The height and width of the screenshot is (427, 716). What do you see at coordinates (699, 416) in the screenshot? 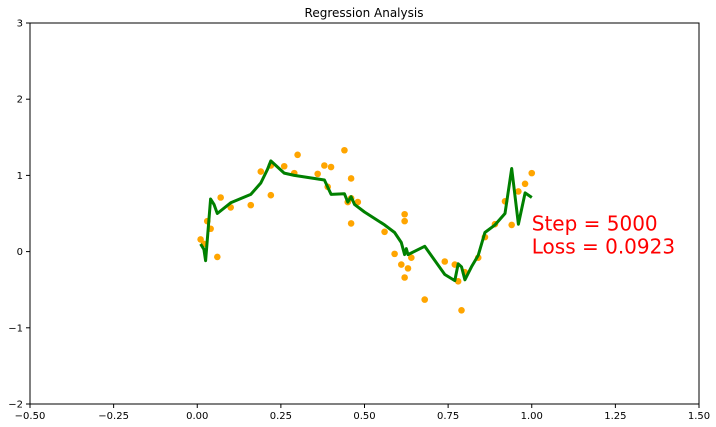
I see `x-tick-label: 1.50` at bounding box center [699, 416].